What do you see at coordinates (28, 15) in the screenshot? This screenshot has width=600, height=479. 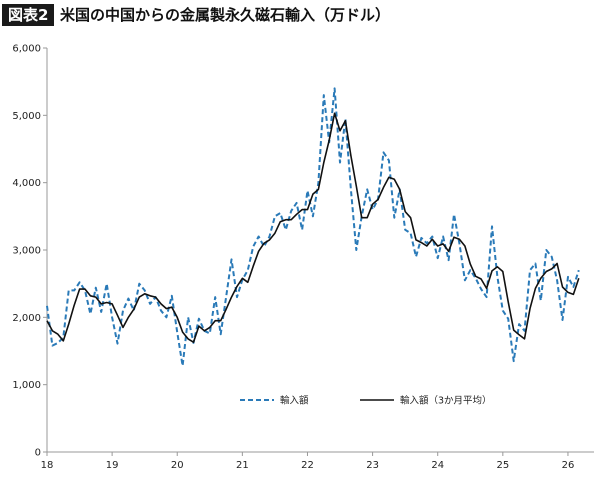 I see `figure-badge: 図表2` at bounding box center [28, 15].